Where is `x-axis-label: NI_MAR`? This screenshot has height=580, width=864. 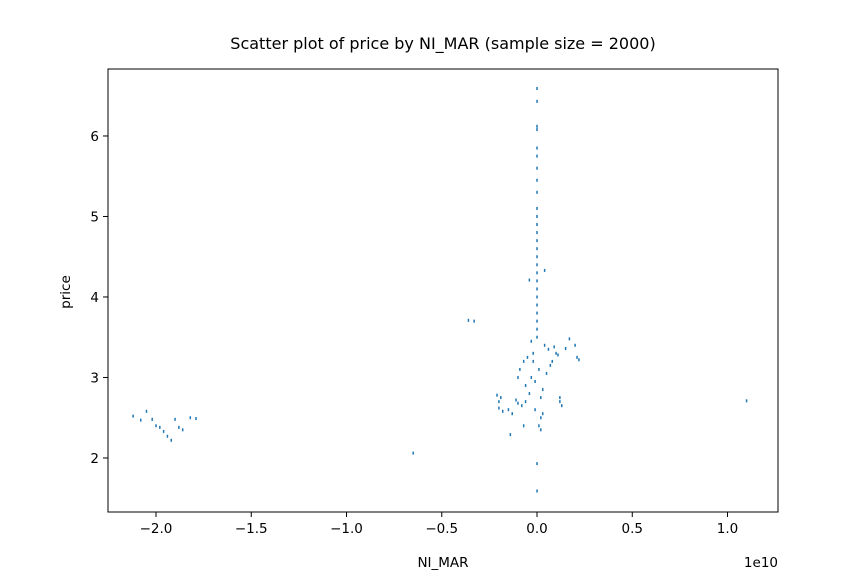
x-axis-label: NI_MAR is located at coordinates (442, 563).